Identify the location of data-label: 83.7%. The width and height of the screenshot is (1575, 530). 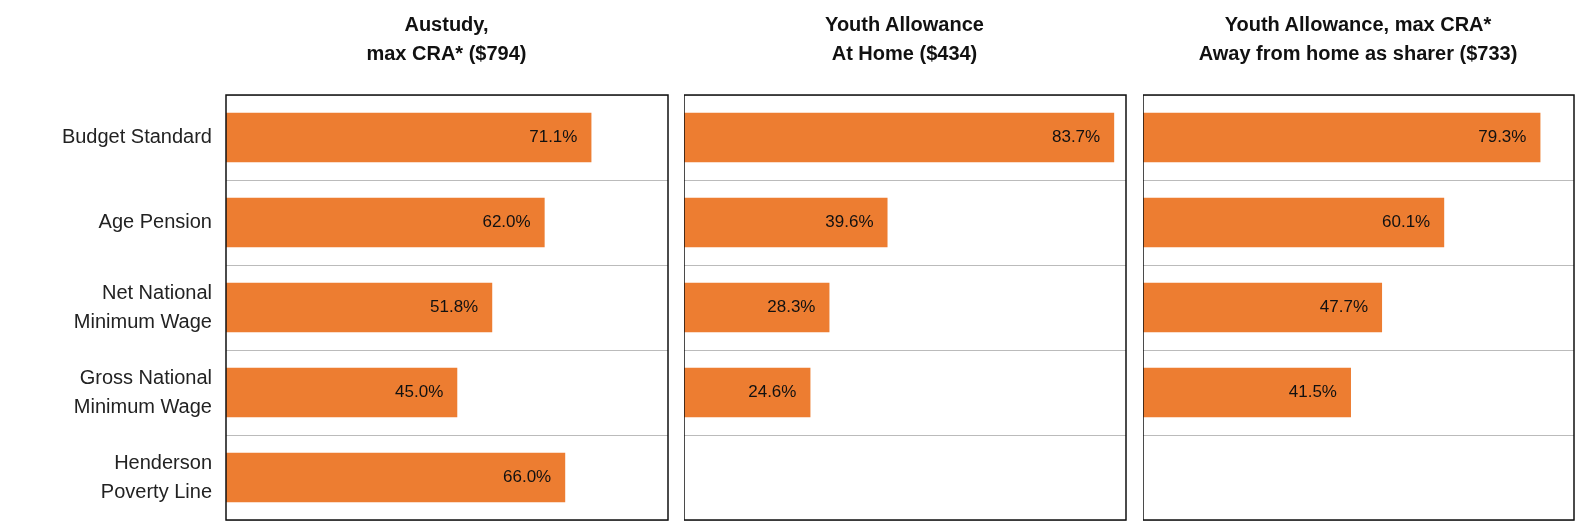
(1076, 137).